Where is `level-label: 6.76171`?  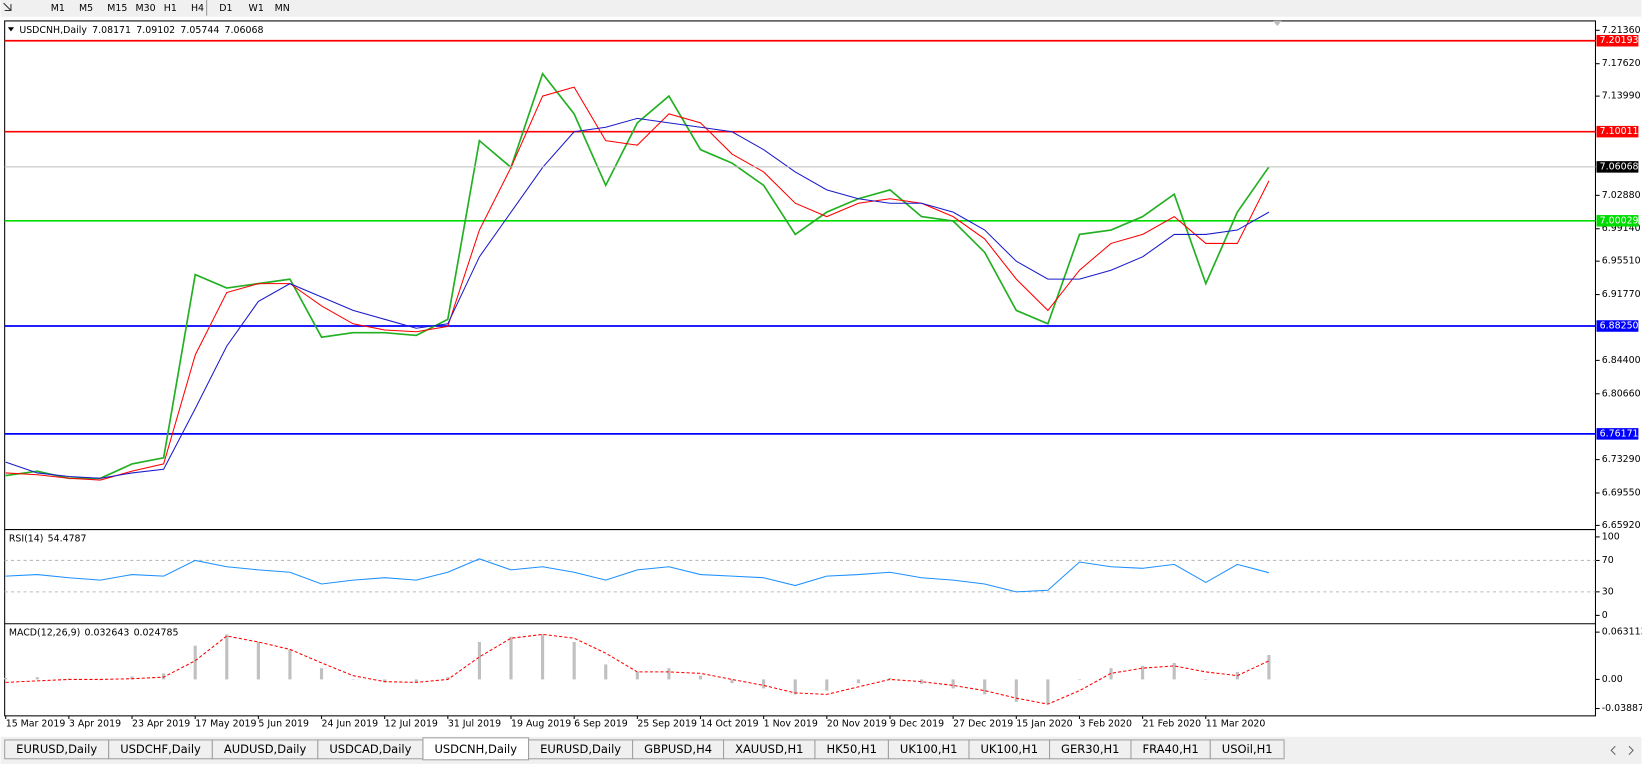
level-label: 6.76171 is located at coordinates (1619, 433).